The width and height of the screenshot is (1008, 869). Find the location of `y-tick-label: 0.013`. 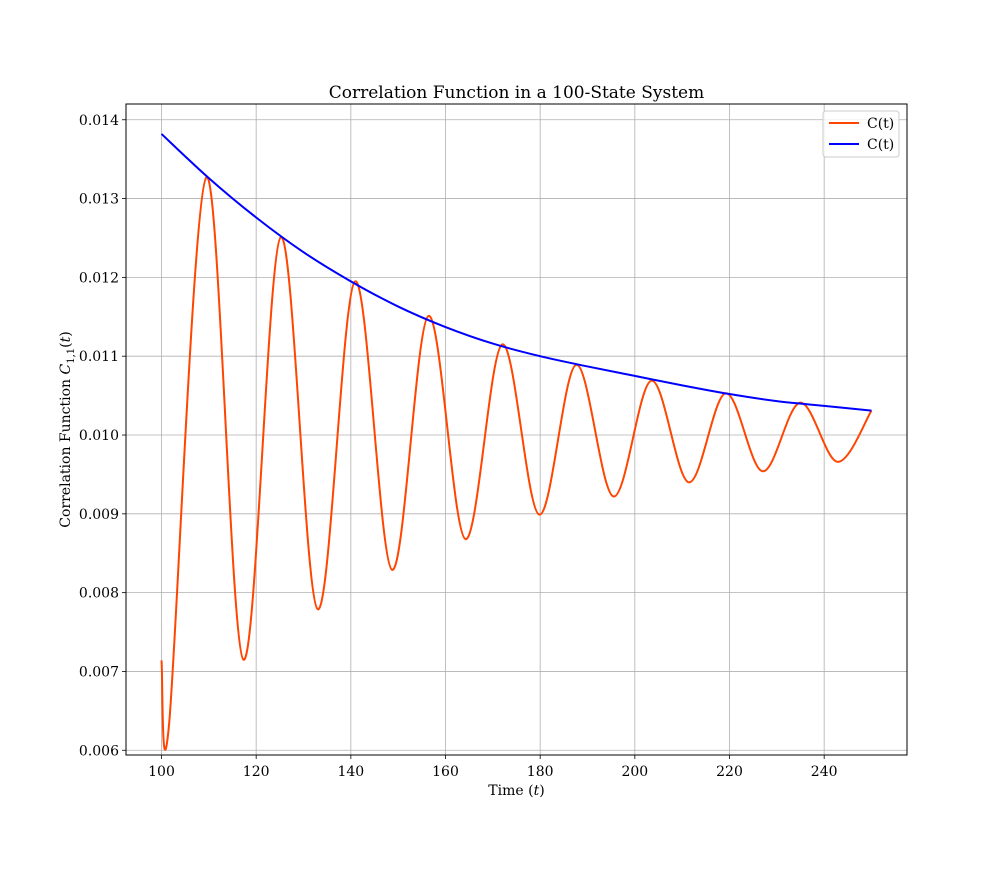

y-tick-label: 0.013 is located at coordinates (99, 200).